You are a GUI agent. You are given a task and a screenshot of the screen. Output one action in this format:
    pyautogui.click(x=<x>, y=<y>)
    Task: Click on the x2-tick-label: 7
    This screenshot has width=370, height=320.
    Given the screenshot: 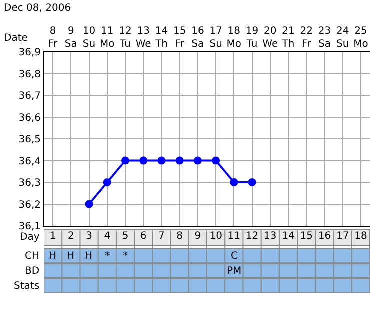 What is the action you would take?
    pyautogui.click(x=161, y=236)
    